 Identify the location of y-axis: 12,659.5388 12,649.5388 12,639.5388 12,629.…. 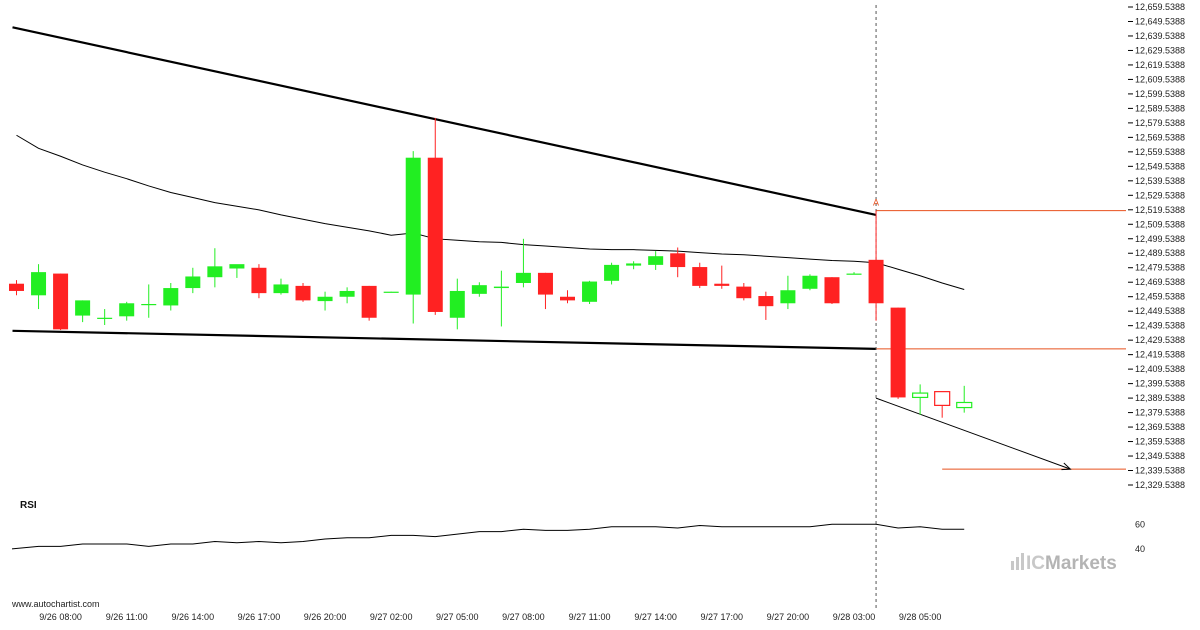
(1156, 246).